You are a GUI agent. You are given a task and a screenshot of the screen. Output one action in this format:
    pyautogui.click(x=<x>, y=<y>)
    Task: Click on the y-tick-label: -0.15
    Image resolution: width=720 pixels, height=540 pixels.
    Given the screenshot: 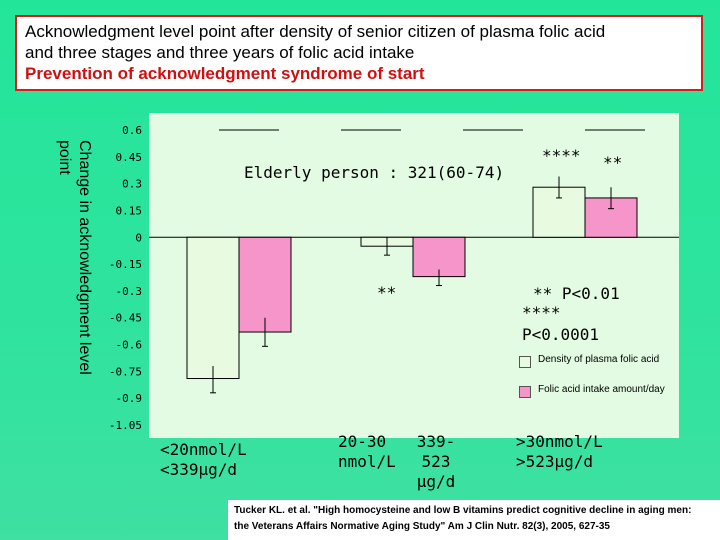 What is the action you would take?
    pyautogui.click(x=125, y=264)
    